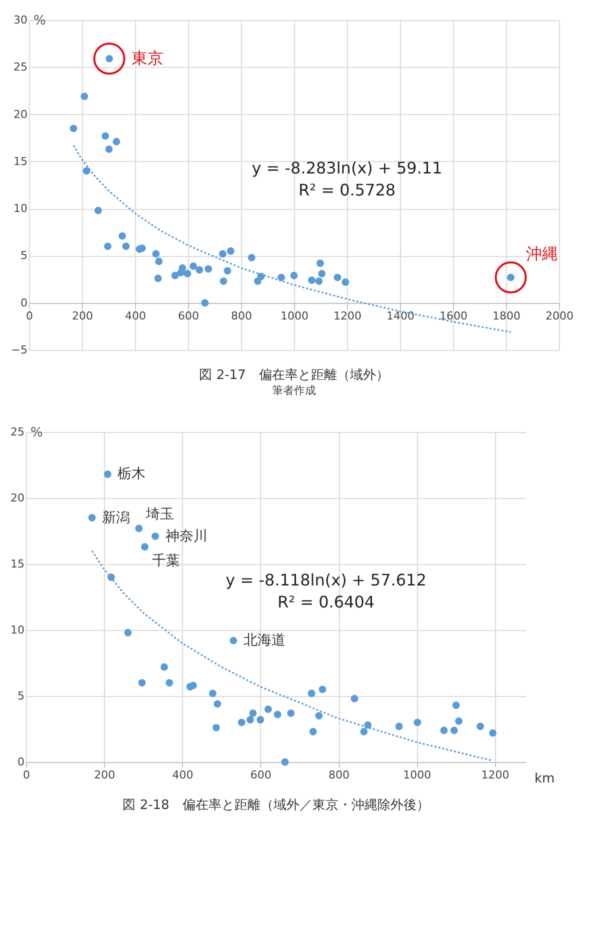 The width and height of the screenshot is (600, 931). I want to click on x-tick-label: 600, so click(261, 775).